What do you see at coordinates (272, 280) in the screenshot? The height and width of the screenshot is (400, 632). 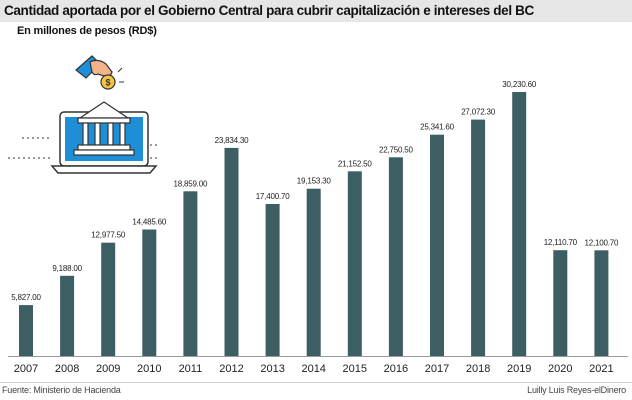 I see `bar-2013` at bounding box center [272, 280].